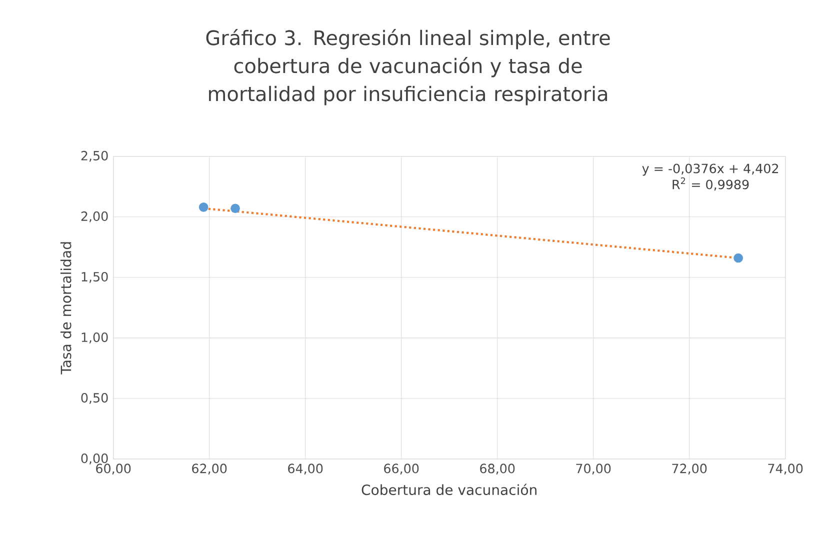 The width and height of the screenshot is (818, 539). What do you see at coordinates (593, 469) in the screenshot?
I see `x-tick-label: 70,00` at bounding box center [593, 469].